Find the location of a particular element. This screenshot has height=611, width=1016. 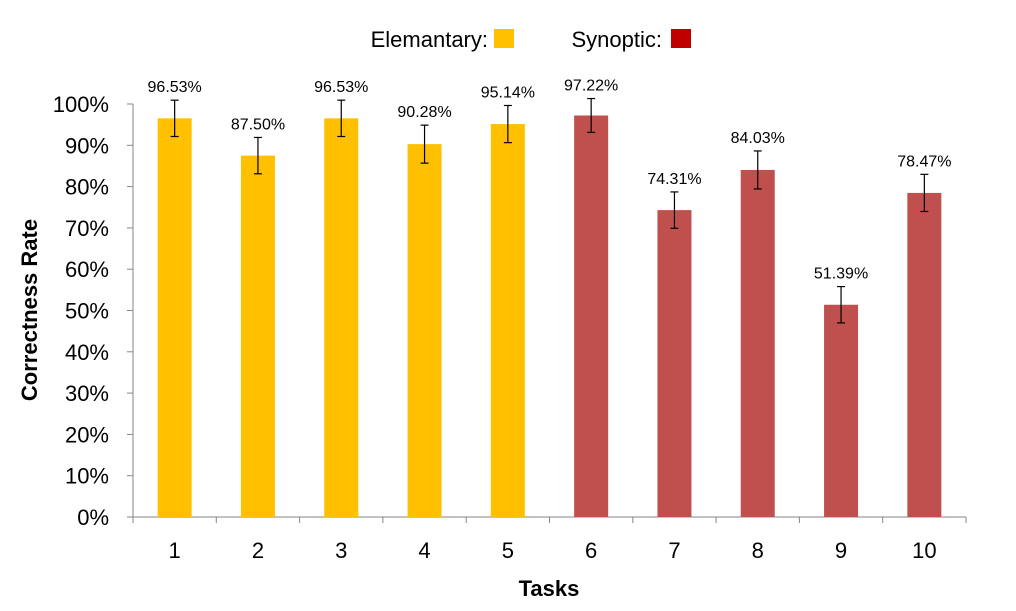

y-tick-label: 100% is located at coordinates (81, 104).